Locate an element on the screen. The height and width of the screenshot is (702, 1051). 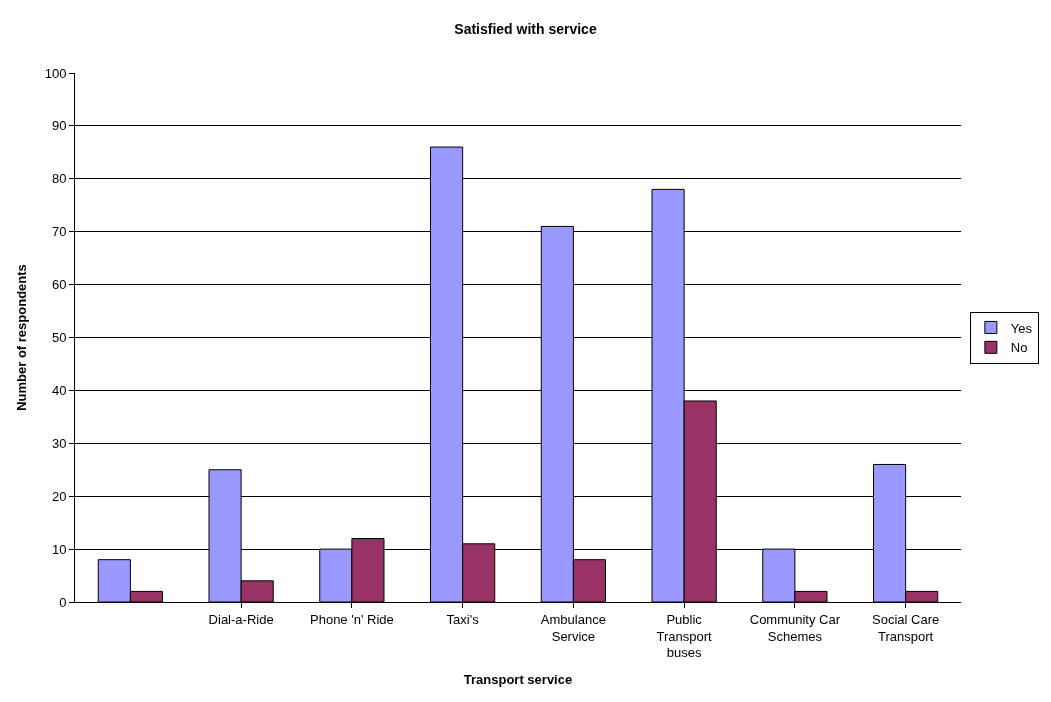
x-tick-label: Social Care Transport is located at coordinates (906, 627).